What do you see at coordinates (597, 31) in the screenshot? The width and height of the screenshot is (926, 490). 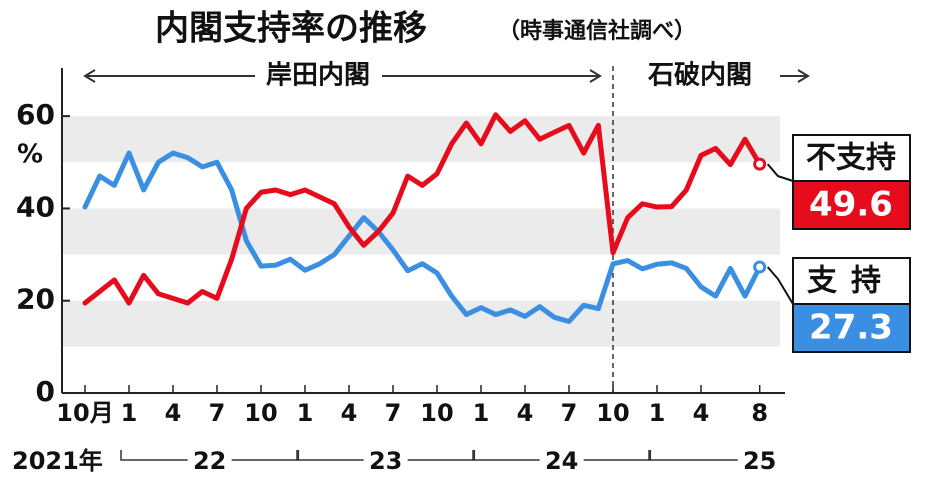 I see `chart-subtitle: （時事通信社調べ）` at bounding box center [597, 31].